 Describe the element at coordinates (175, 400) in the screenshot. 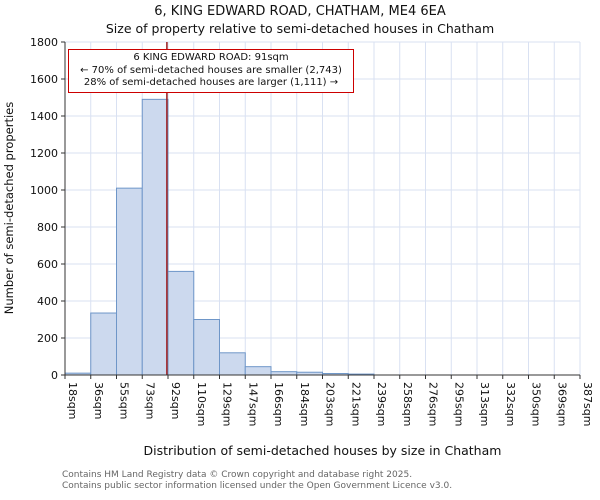

I see `x-tick-label: 92sqm` at that location.